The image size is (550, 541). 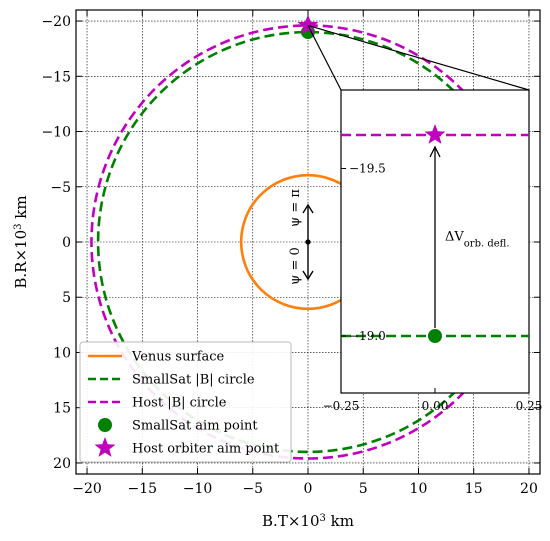 I want to click on legend-label: SmallSat aim point, so click(x=195, y=426).